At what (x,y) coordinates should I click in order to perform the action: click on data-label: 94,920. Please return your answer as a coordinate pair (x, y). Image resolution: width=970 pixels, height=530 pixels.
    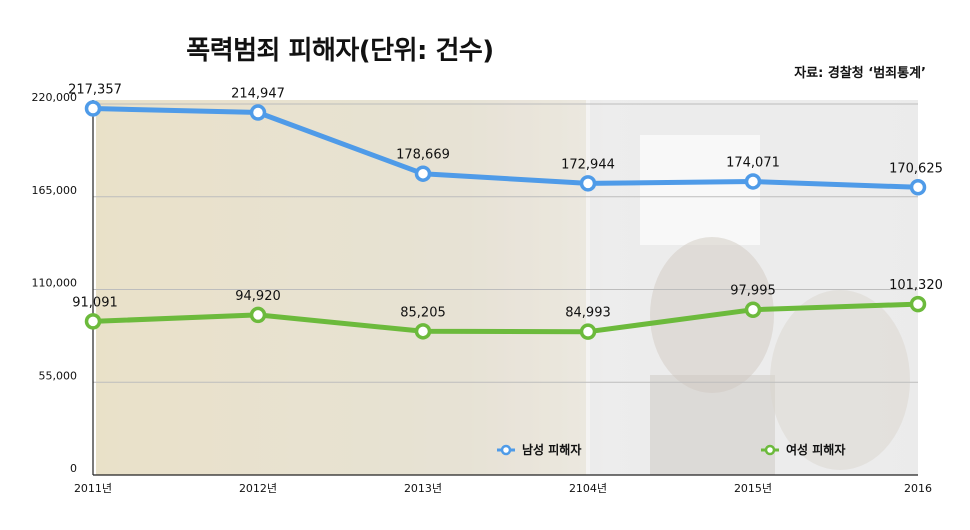
    Looking at the image, I should click on (258, 296).